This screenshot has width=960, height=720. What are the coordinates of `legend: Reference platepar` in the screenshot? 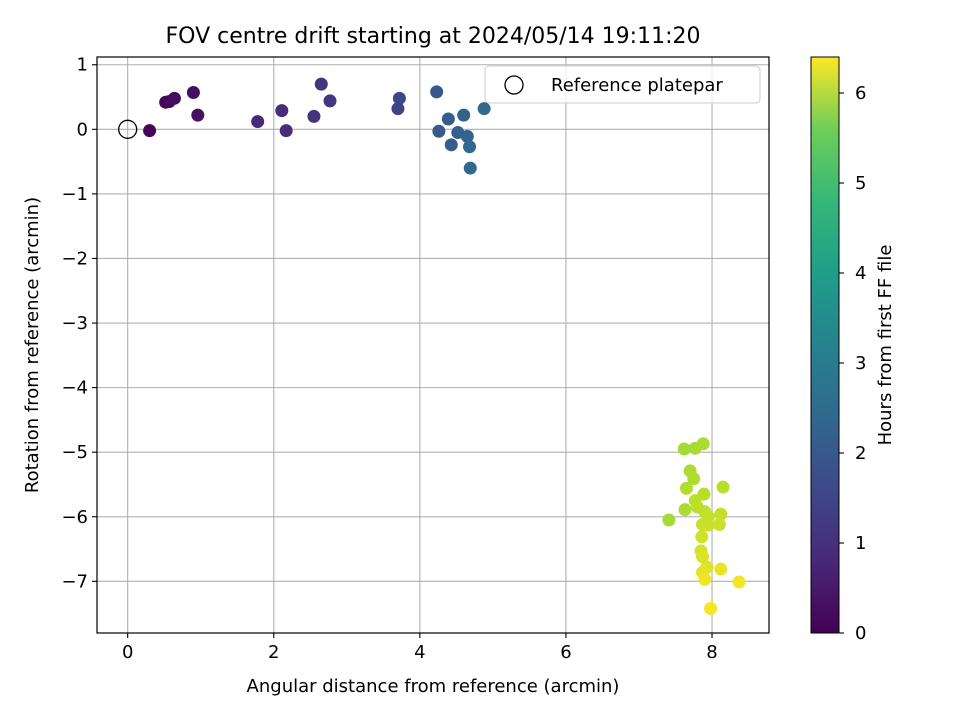 It's located at (622, 84).